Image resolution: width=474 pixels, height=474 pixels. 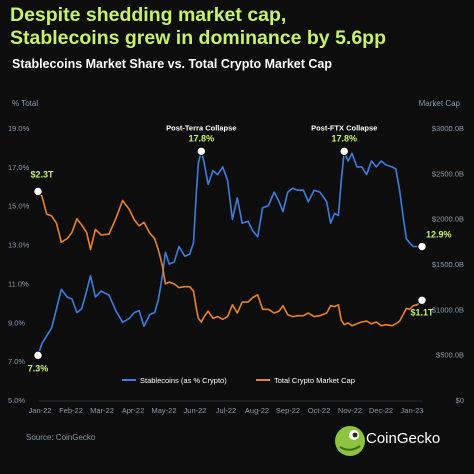 What do you see at coordinates (19, 167) in the screenshot?
I see `left-tick-label: 17.0%` at bounding box center [19, 167].